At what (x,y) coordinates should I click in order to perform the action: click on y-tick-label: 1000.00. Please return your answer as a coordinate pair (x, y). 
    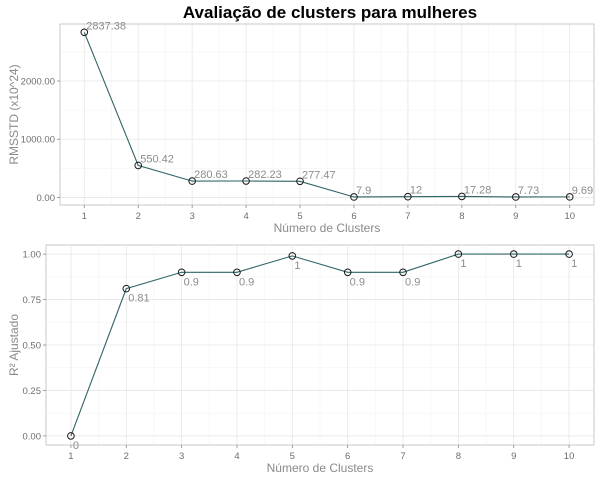
    Looking at the image, I should click on (38, 140).